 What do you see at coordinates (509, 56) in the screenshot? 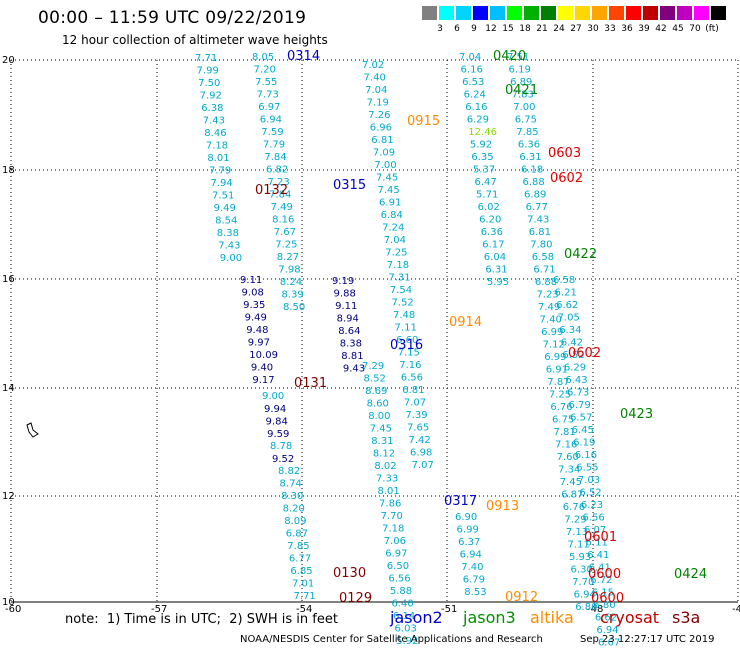
I see `pass-time-label: 0420` at bounding box center [509, 56].